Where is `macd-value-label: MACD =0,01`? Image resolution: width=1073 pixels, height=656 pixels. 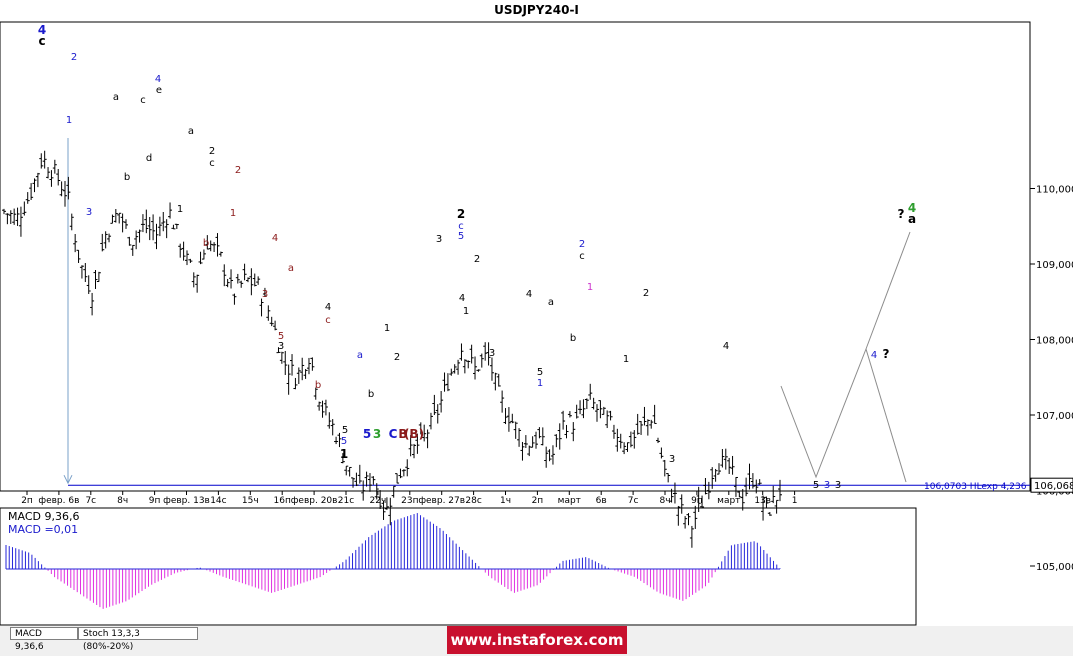
macd-value-label: MACD =0,01 is located at coordinates (43, 529).